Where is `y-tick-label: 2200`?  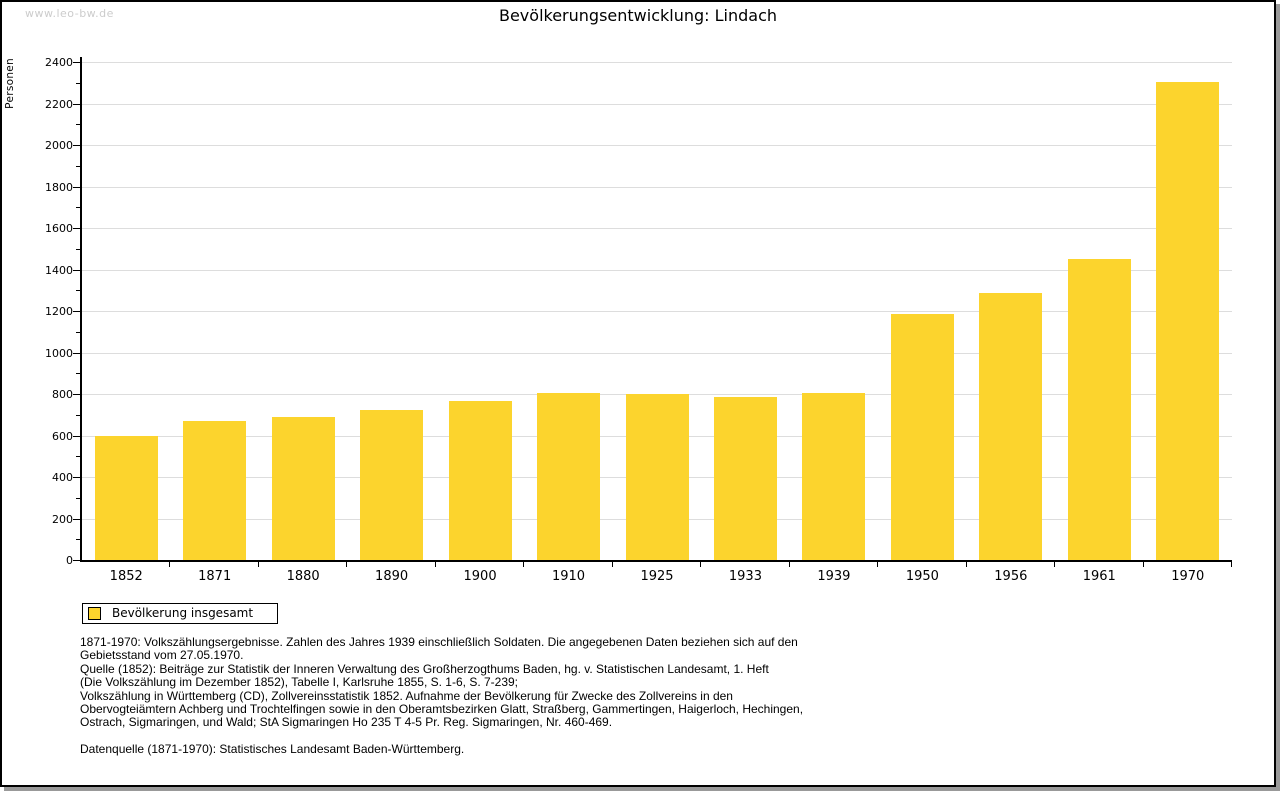
y-tick-label: 2200 is located at coordinates (59, 104).